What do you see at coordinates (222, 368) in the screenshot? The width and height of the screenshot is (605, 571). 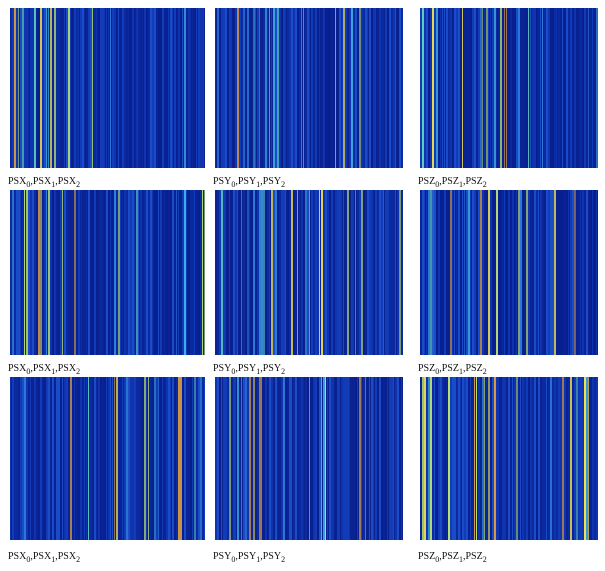 I see `term-name: PSY` at bounding box center [222, 368].